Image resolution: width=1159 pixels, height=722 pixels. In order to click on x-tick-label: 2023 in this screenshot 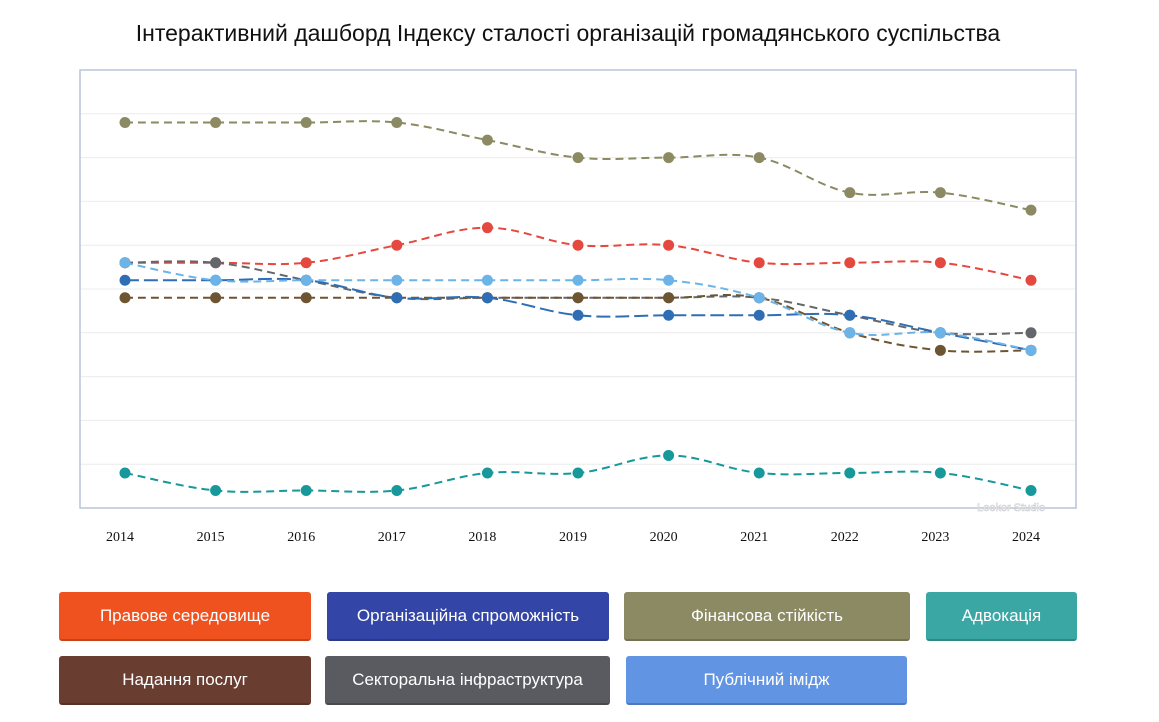, I will do `click(935, 537)`.